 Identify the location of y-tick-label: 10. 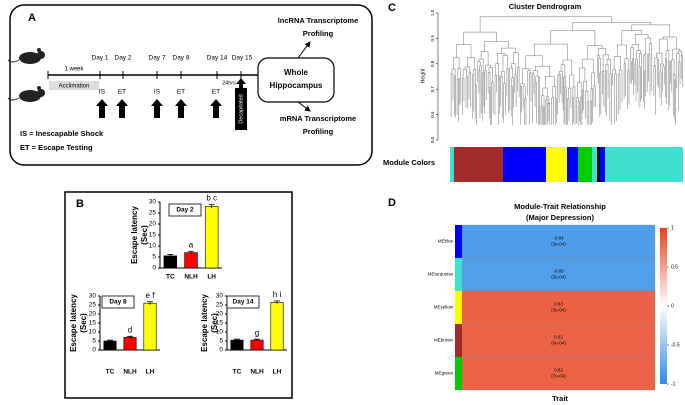
(93, 332).